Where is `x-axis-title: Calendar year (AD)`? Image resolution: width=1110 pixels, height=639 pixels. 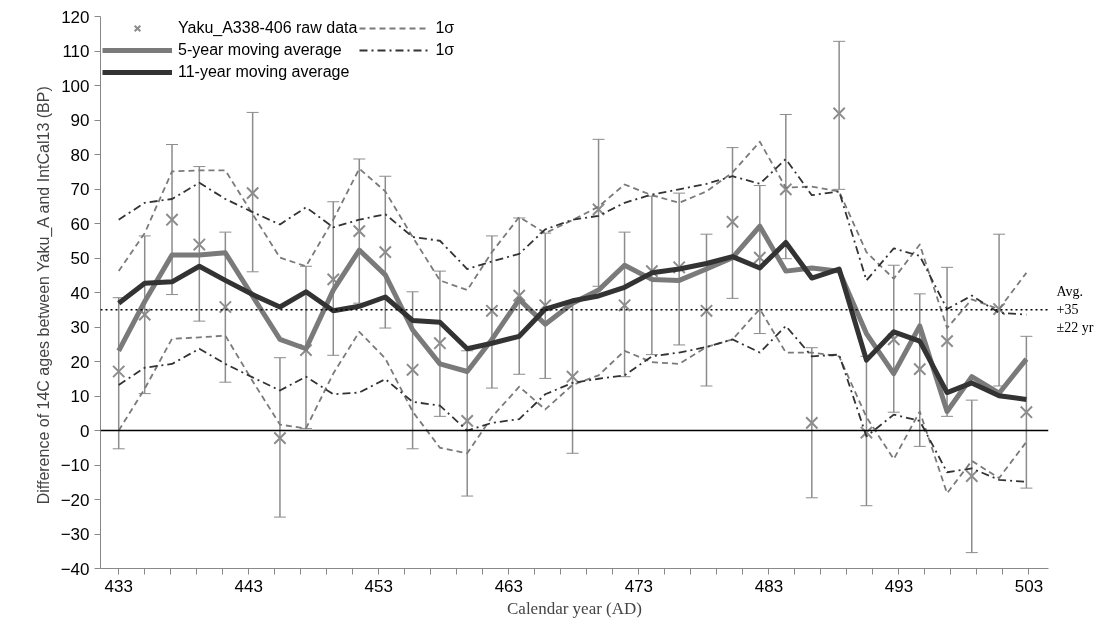 x-axis-title: Calendar year (AD) is located at coordinates (575, 608).